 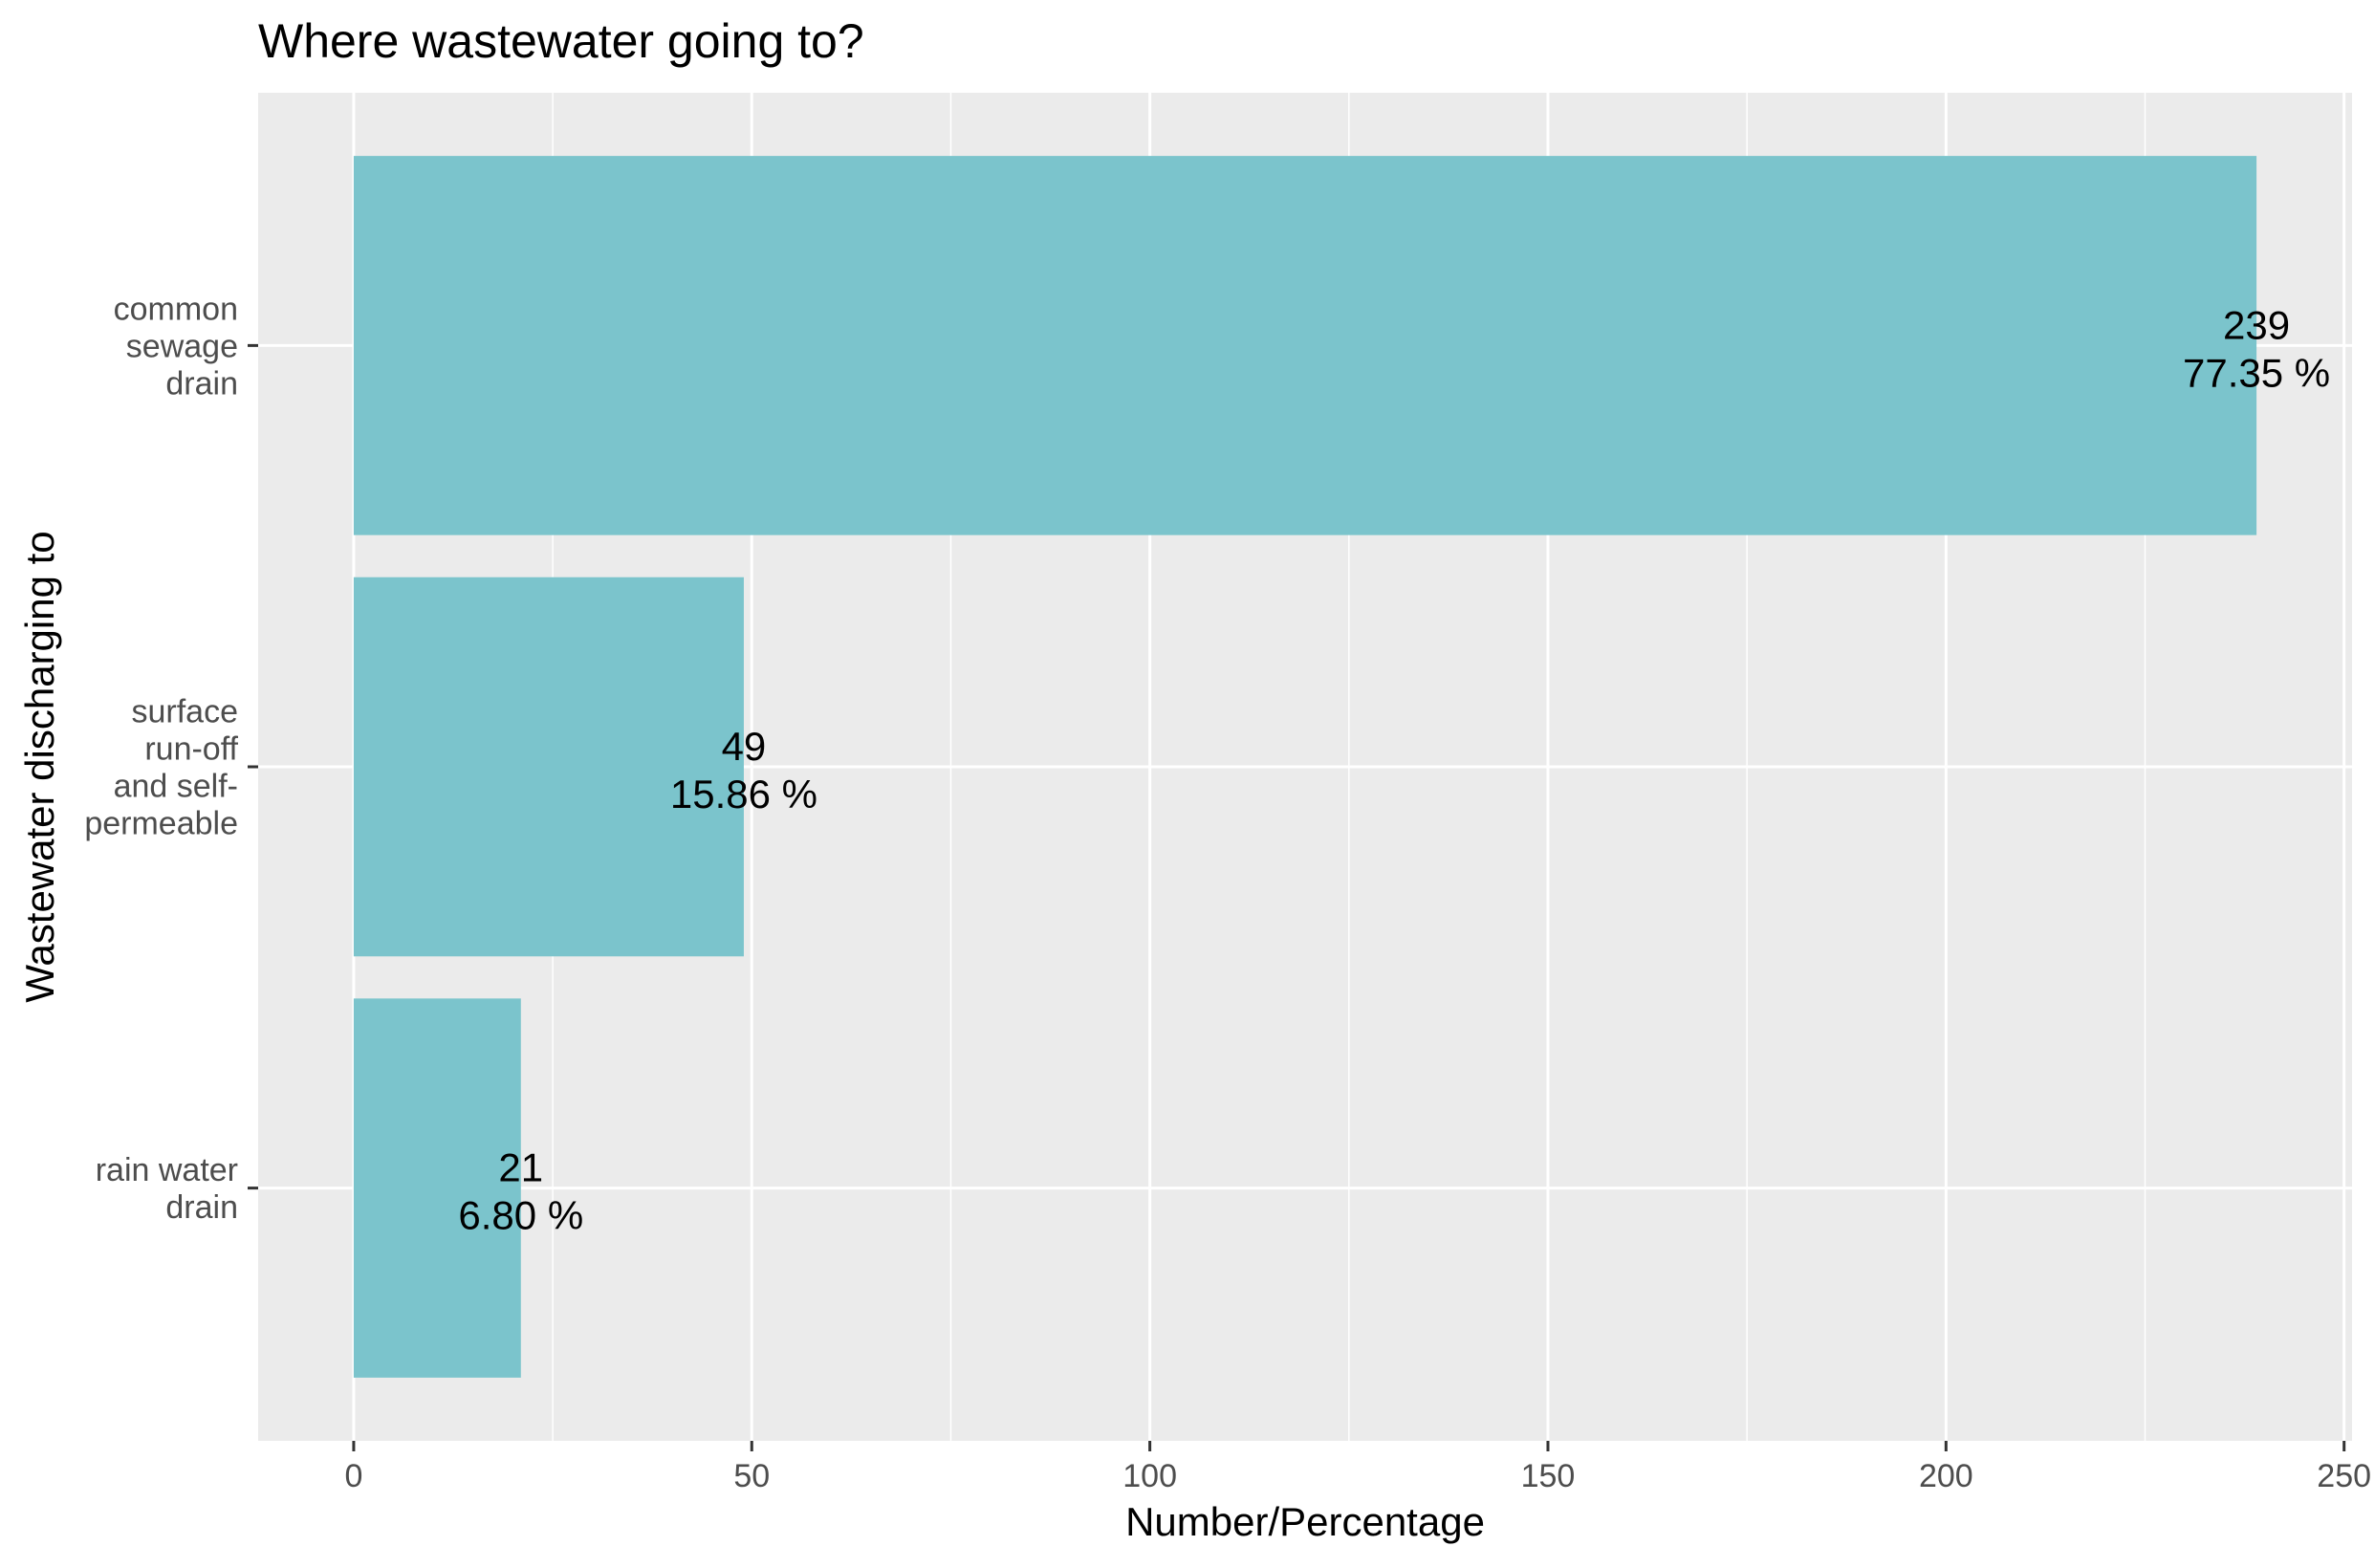 I want to click on y-axis-title: Wastewater discharging to, so click(x=39, y=766).